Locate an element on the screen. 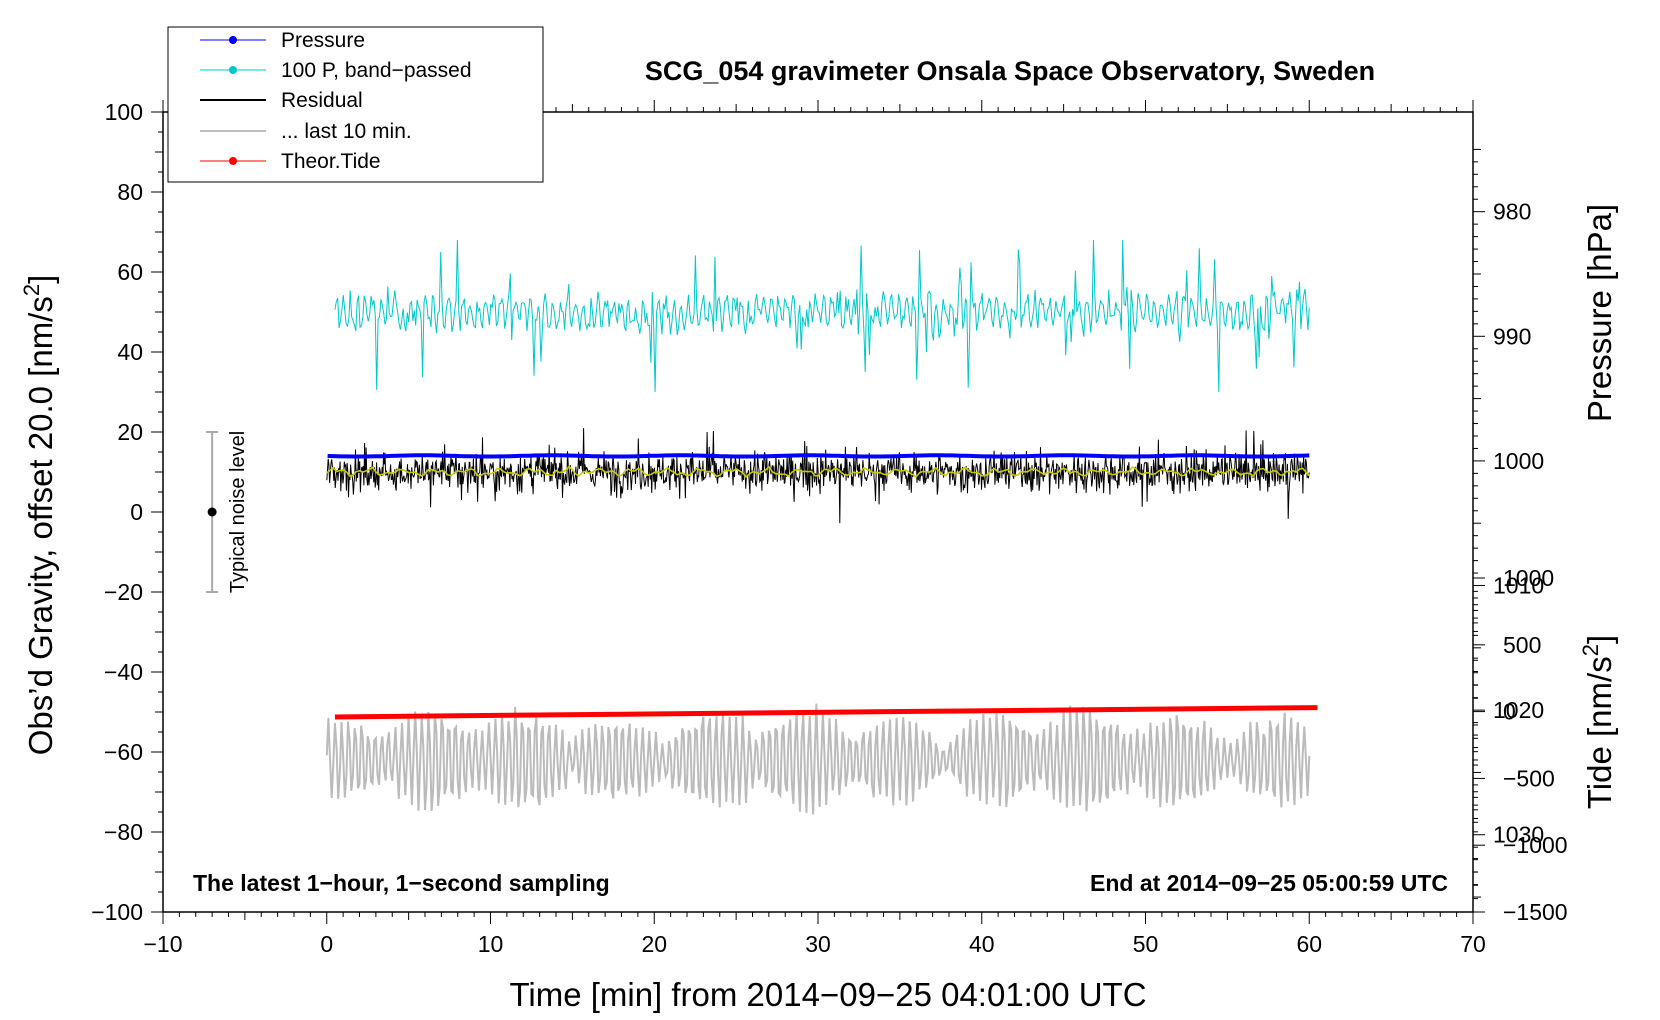 The width and height of the screenshot is (1660, 1020). legend-item-bandpassed: 100 P, band−passed is located at coordinates (336, 70).